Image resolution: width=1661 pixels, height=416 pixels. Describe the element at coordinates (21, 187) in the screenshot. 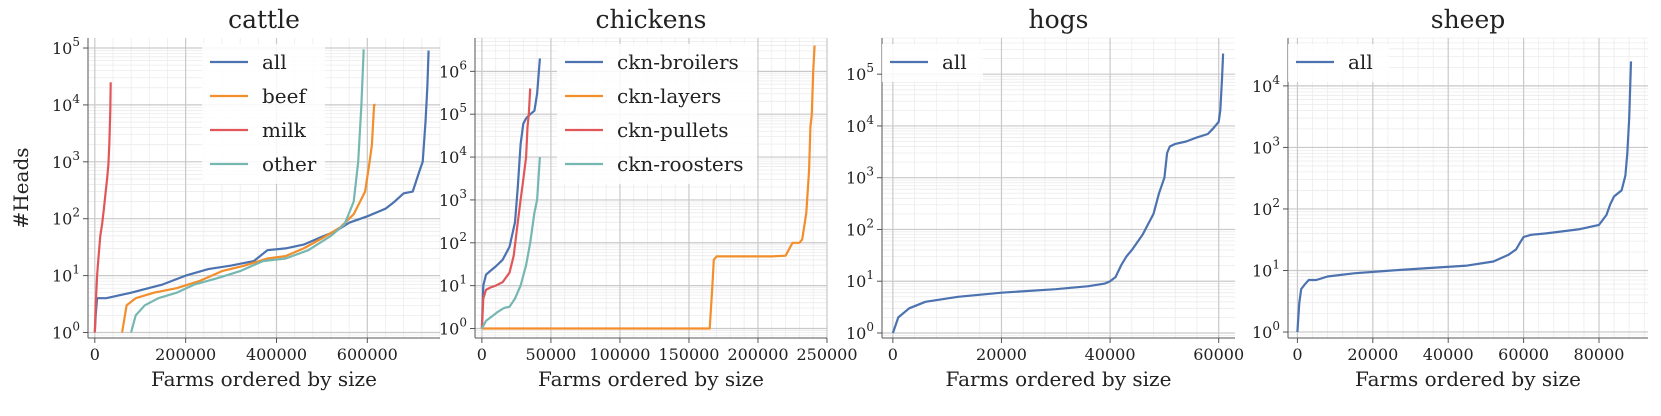

I see `y-axis-label: #Heads` at that location.